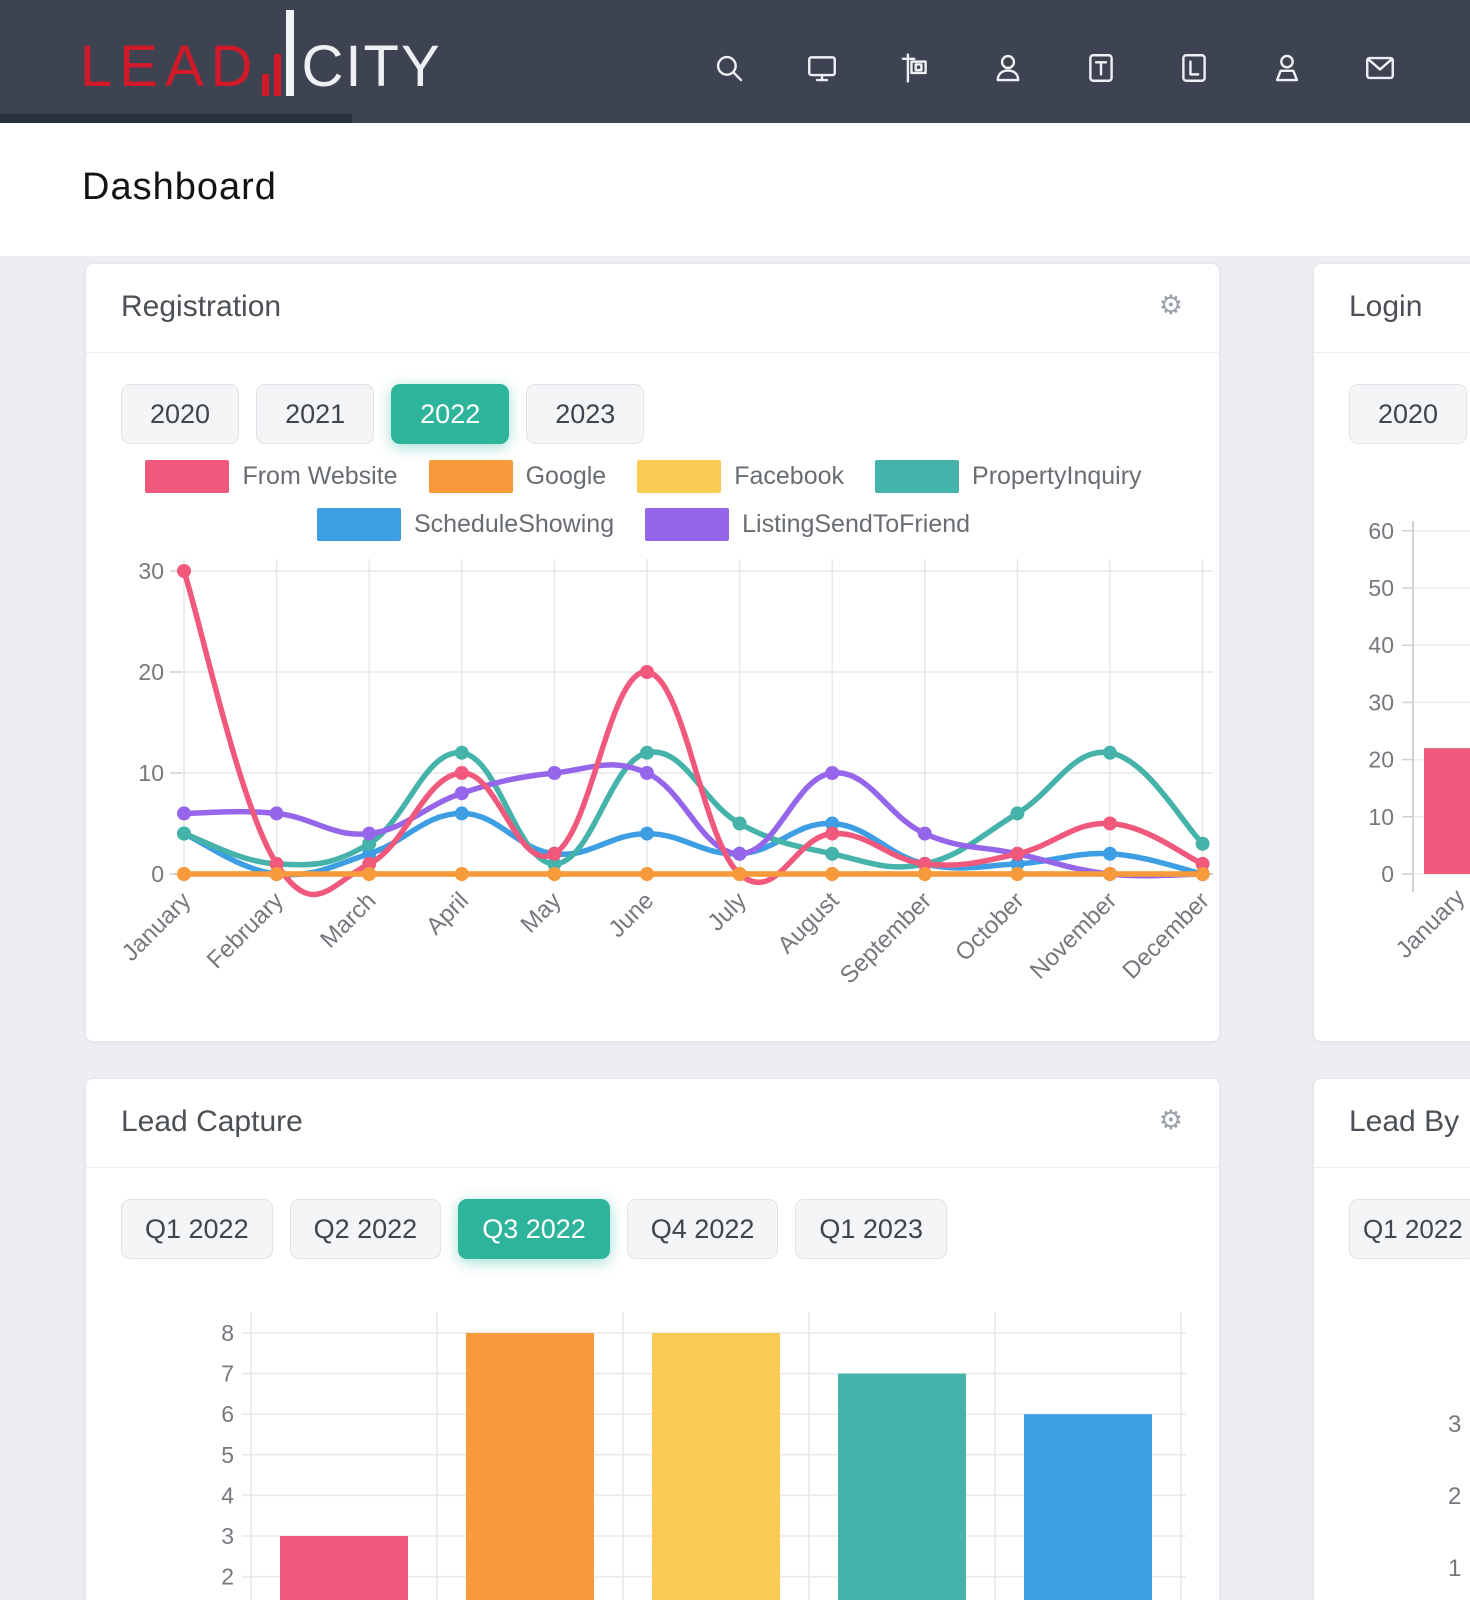 The image size is (1470, 1600). I want to click on navbar-icon-menu, so click(1054, 68).